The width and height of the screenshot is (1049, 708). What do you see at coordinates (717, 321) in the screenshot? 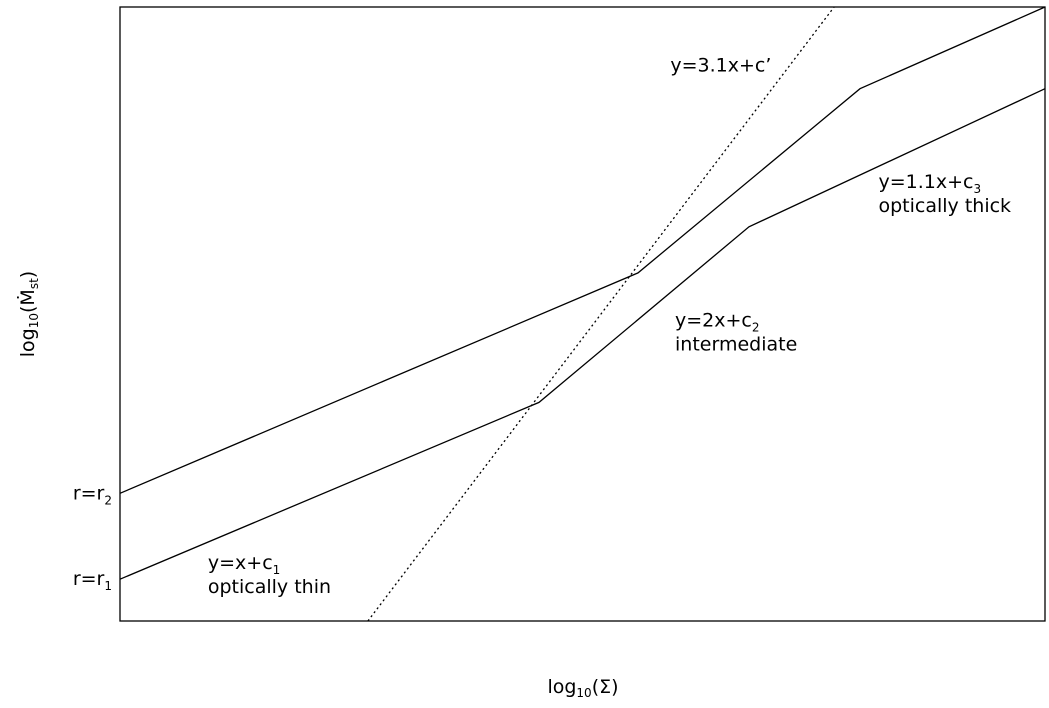
I see `annotation-2: y=2x+c2` at bounding box center [717, 321].